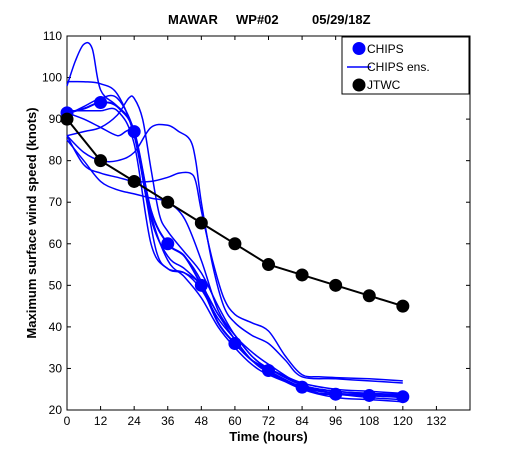  What do you see at coordinates (67, 421) in the screenshot?
I see `x-tick-label: 0` at bounding box center [67, 421].